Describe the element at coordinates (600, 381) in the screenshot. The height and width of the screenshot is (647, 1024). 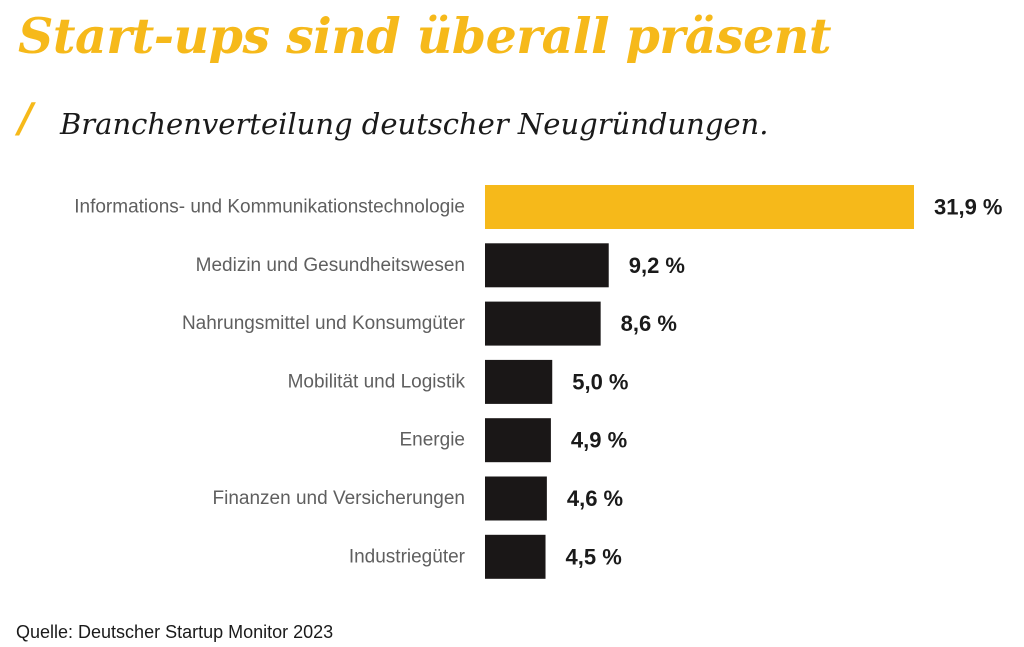
I see `value-label: 5,0 %` at that location.